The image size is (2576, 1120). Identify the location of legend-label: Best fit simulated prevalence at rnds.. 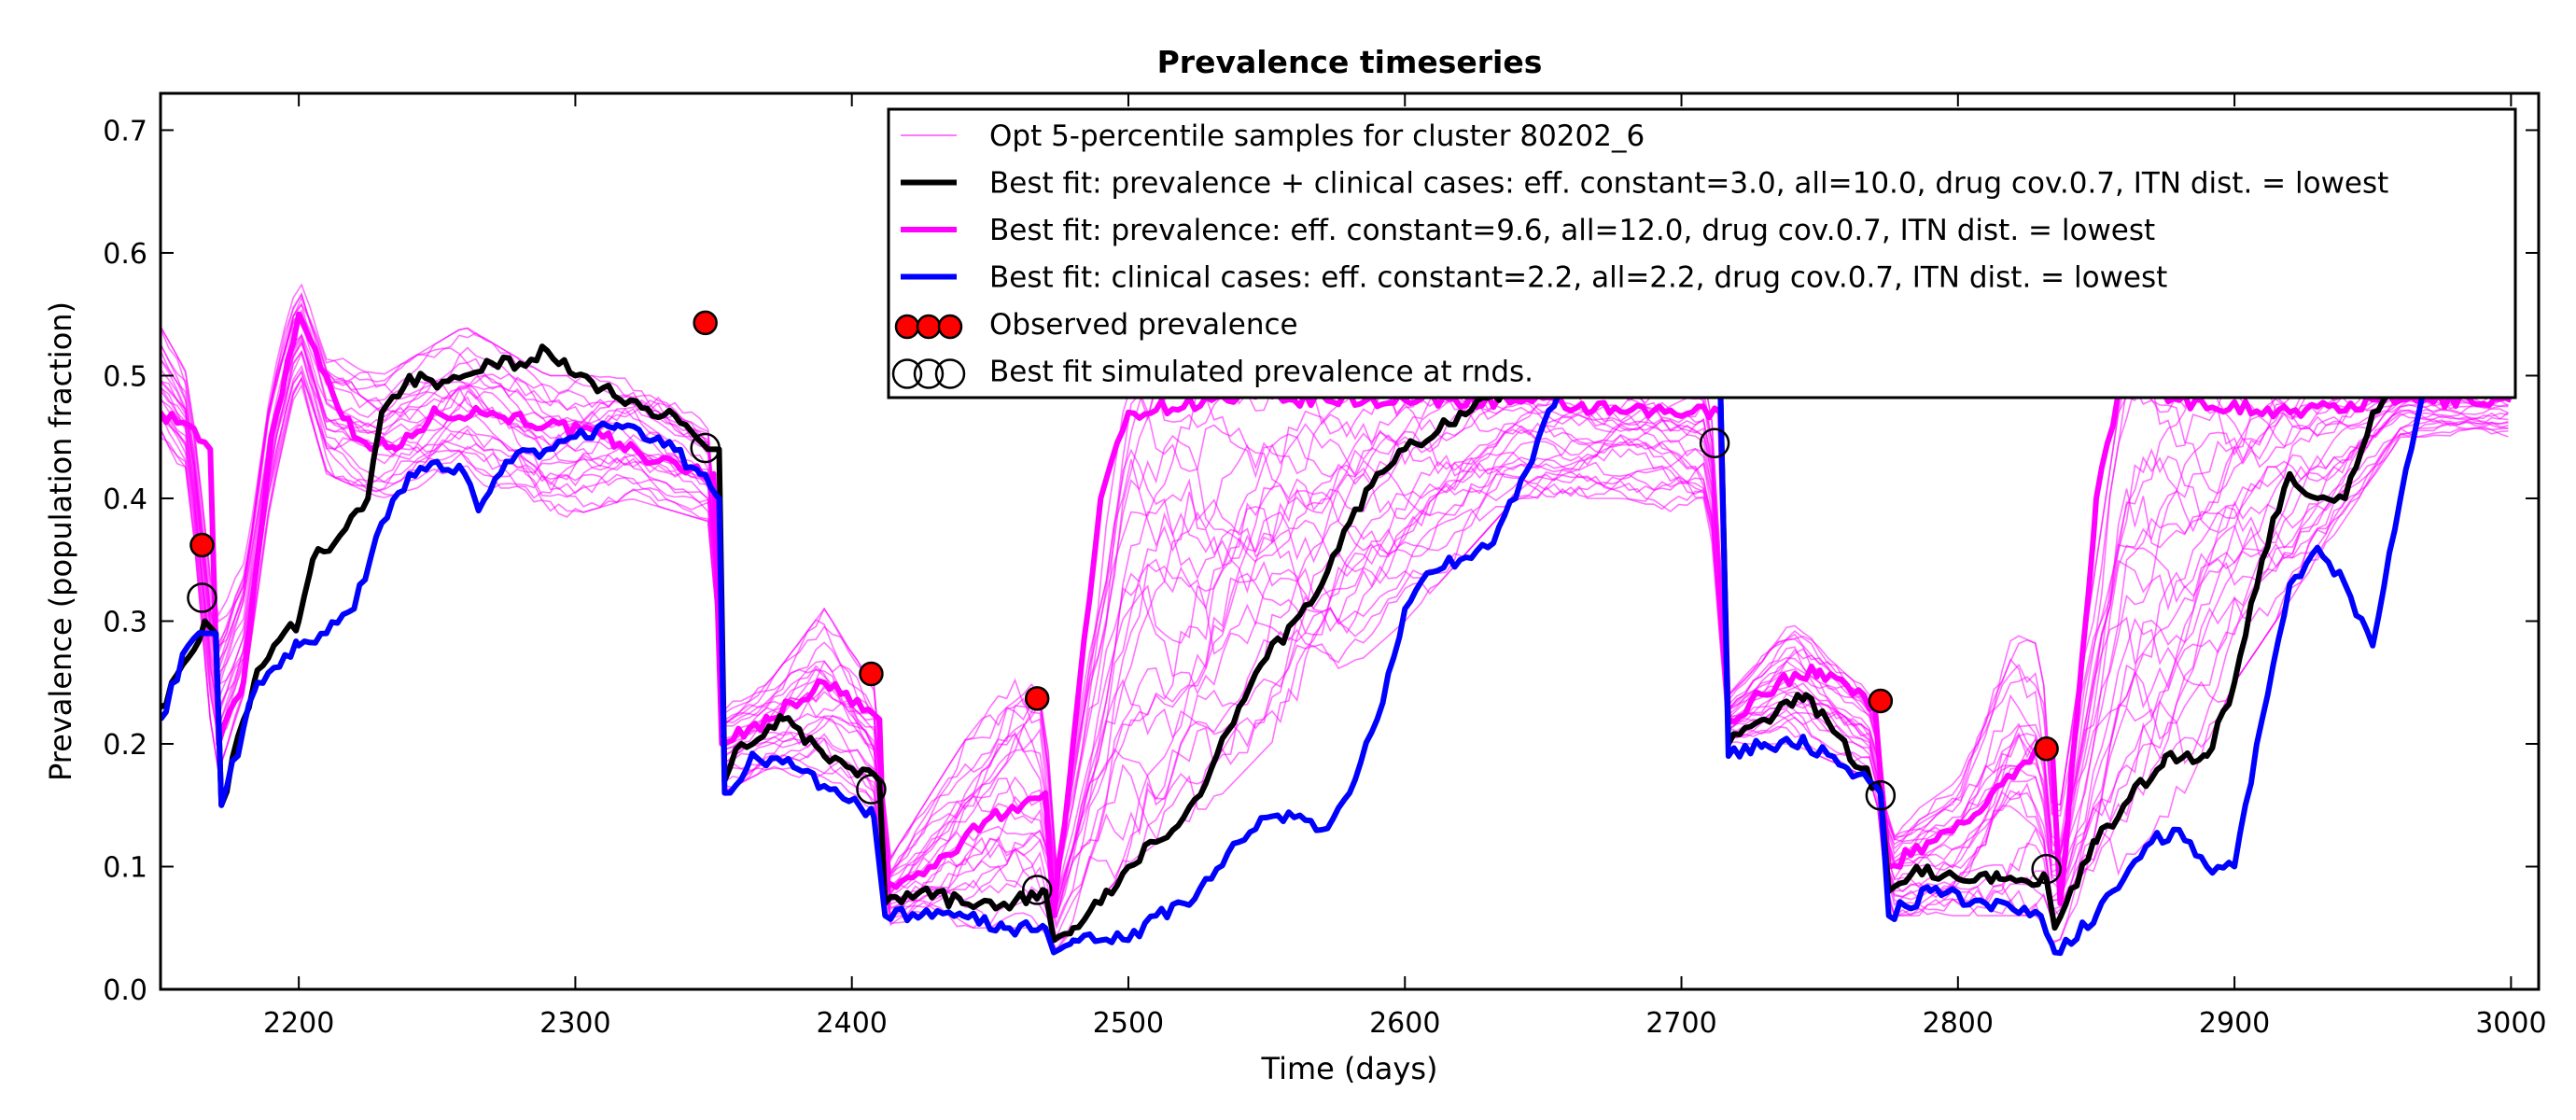
(1261, 372).